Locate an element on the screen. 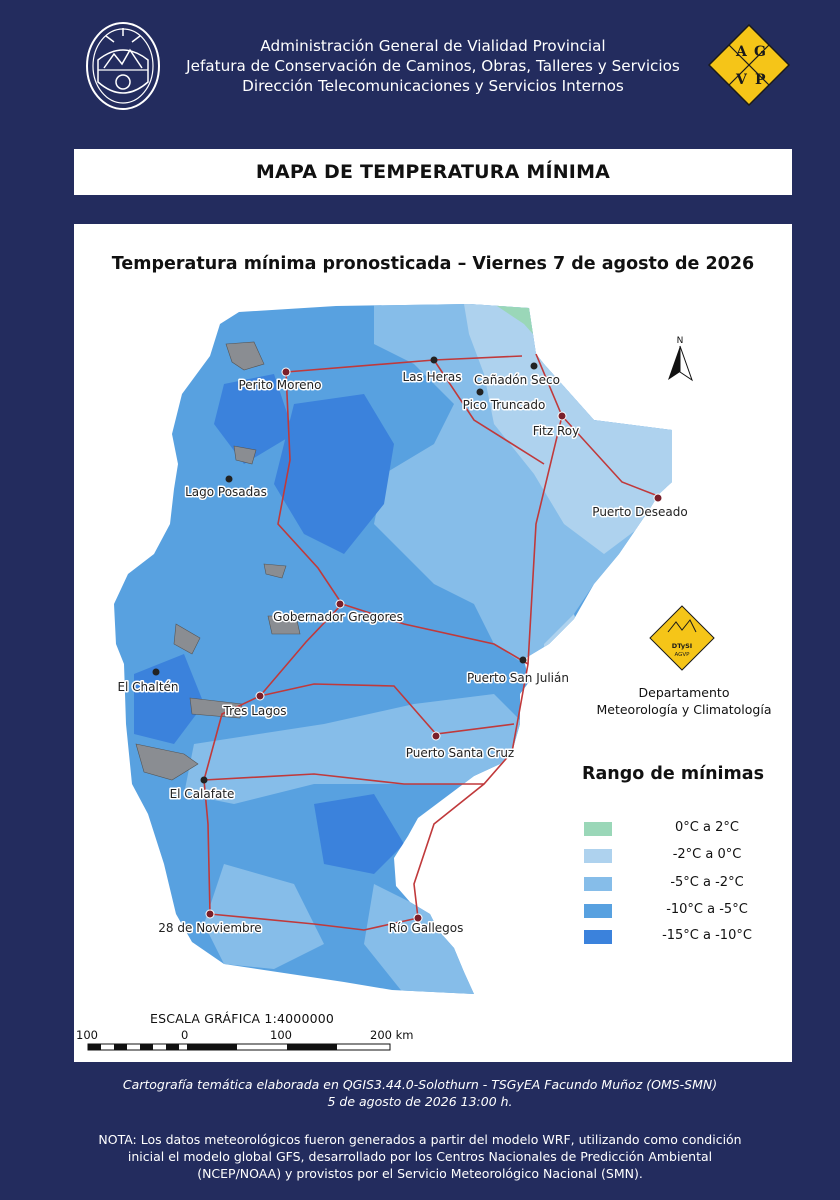  lake-pueyrredon is located at coordinates (245, 455).